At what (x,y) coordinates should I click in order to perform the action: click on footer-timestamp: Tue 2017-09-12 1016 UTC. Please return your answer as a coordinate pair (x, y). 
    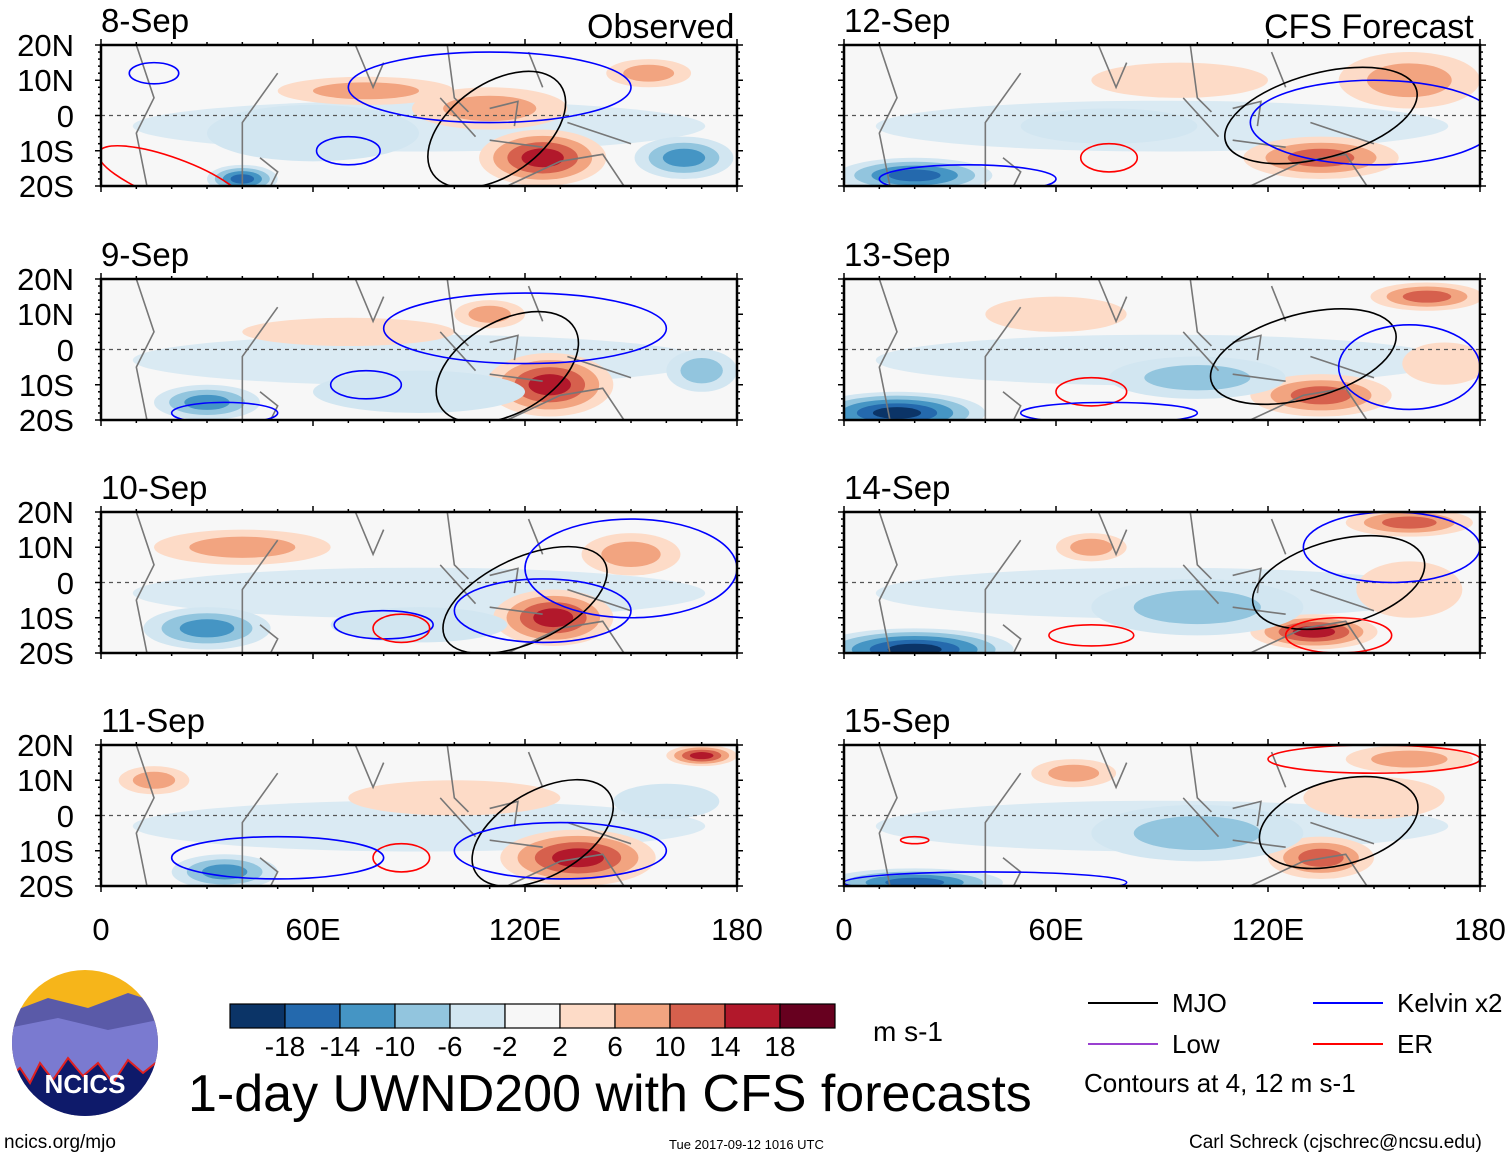
    Looking at the image, I should click on (746, 1144).